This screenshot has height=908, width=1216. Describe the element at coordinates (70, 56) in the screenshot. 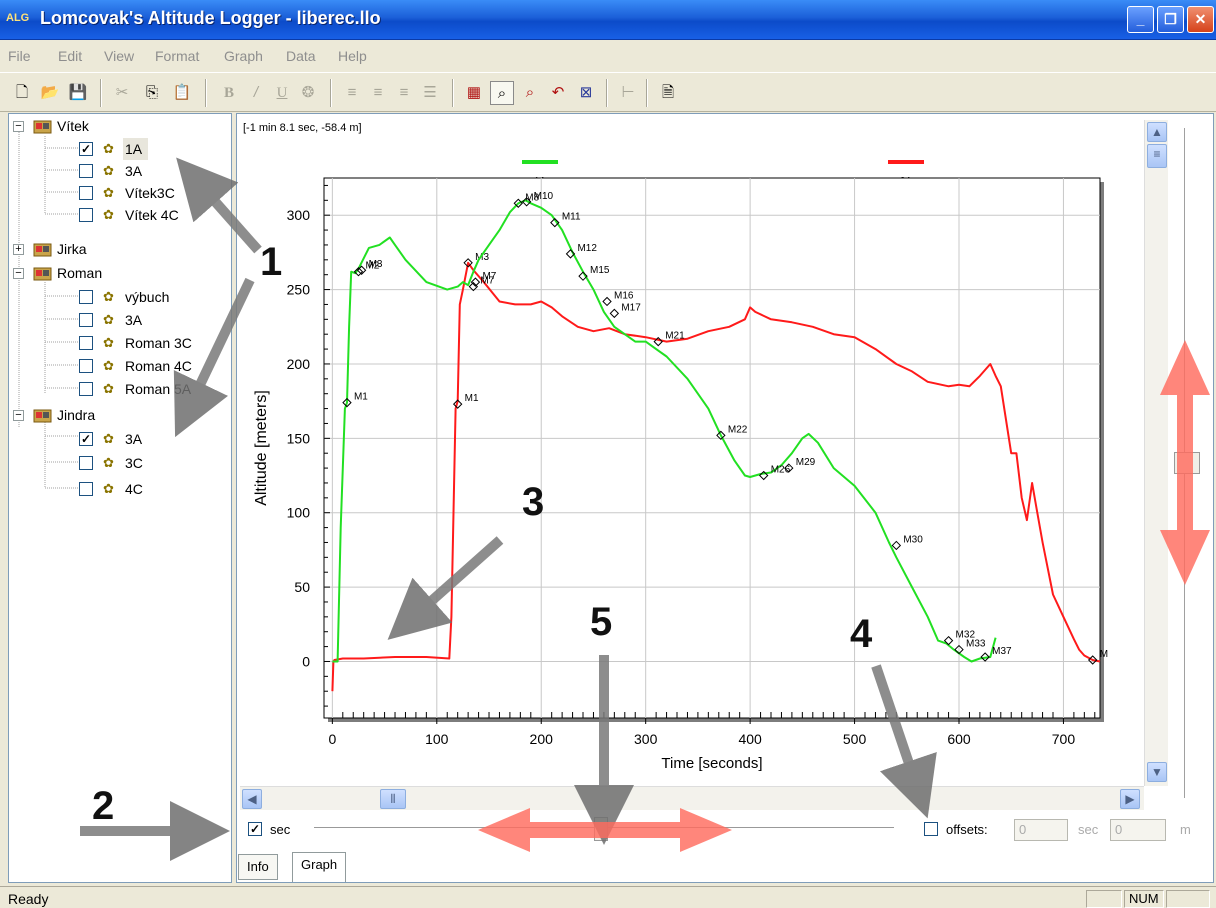

I see `menu-edit: Edit` at that location.